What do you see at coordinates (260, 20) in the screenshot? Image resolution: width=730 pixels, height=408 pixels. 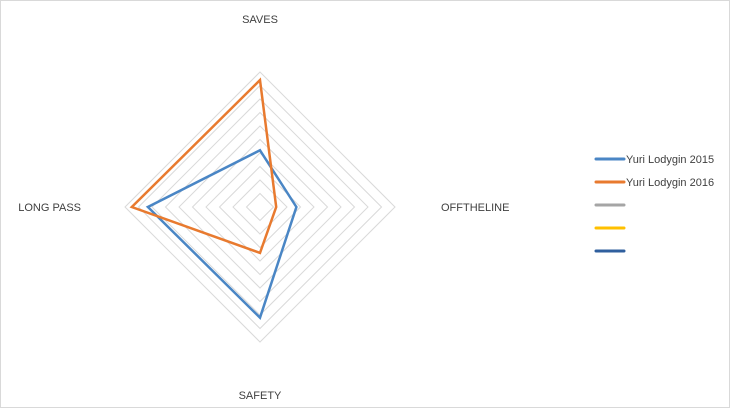 I see `axis-label-saves: SAVES` at bounding box center [260, 20].